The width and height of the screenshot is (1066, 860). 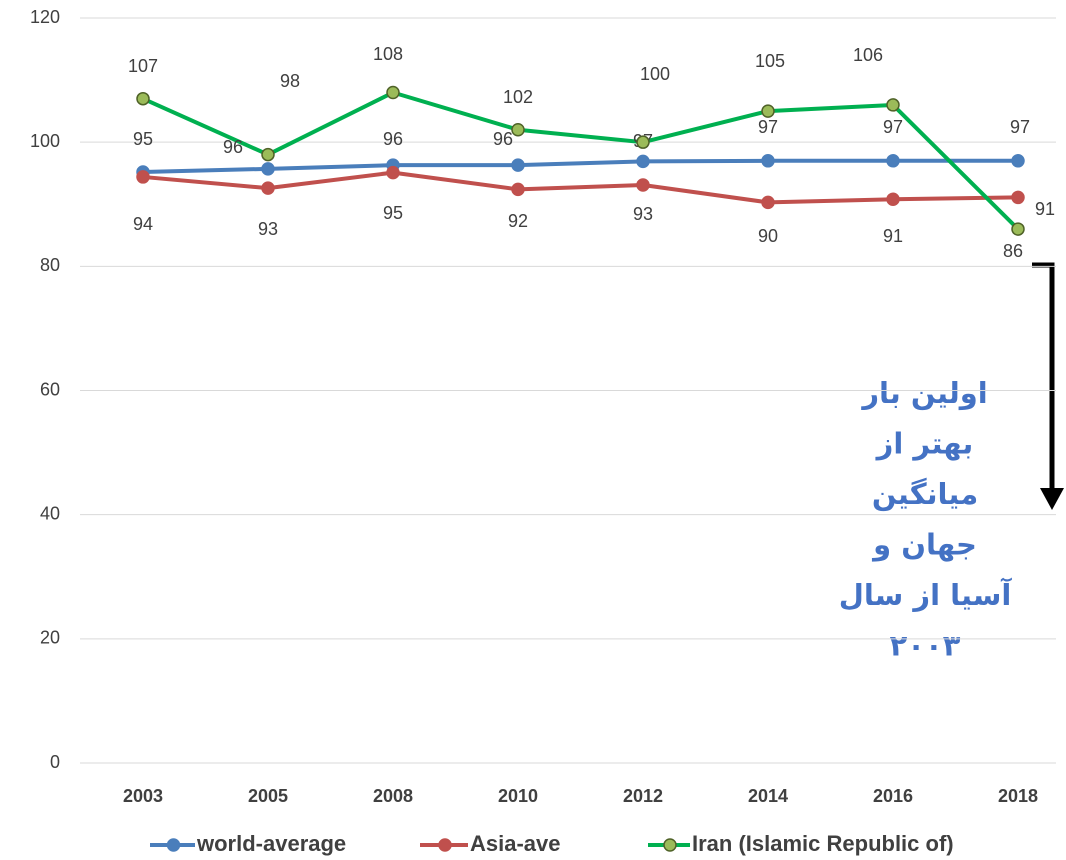 What do you see at coordinates (823, 843) in the screenshot?
I see `legend-label: Iran (Islamic Republic of)` at bounding box center [823, 843].